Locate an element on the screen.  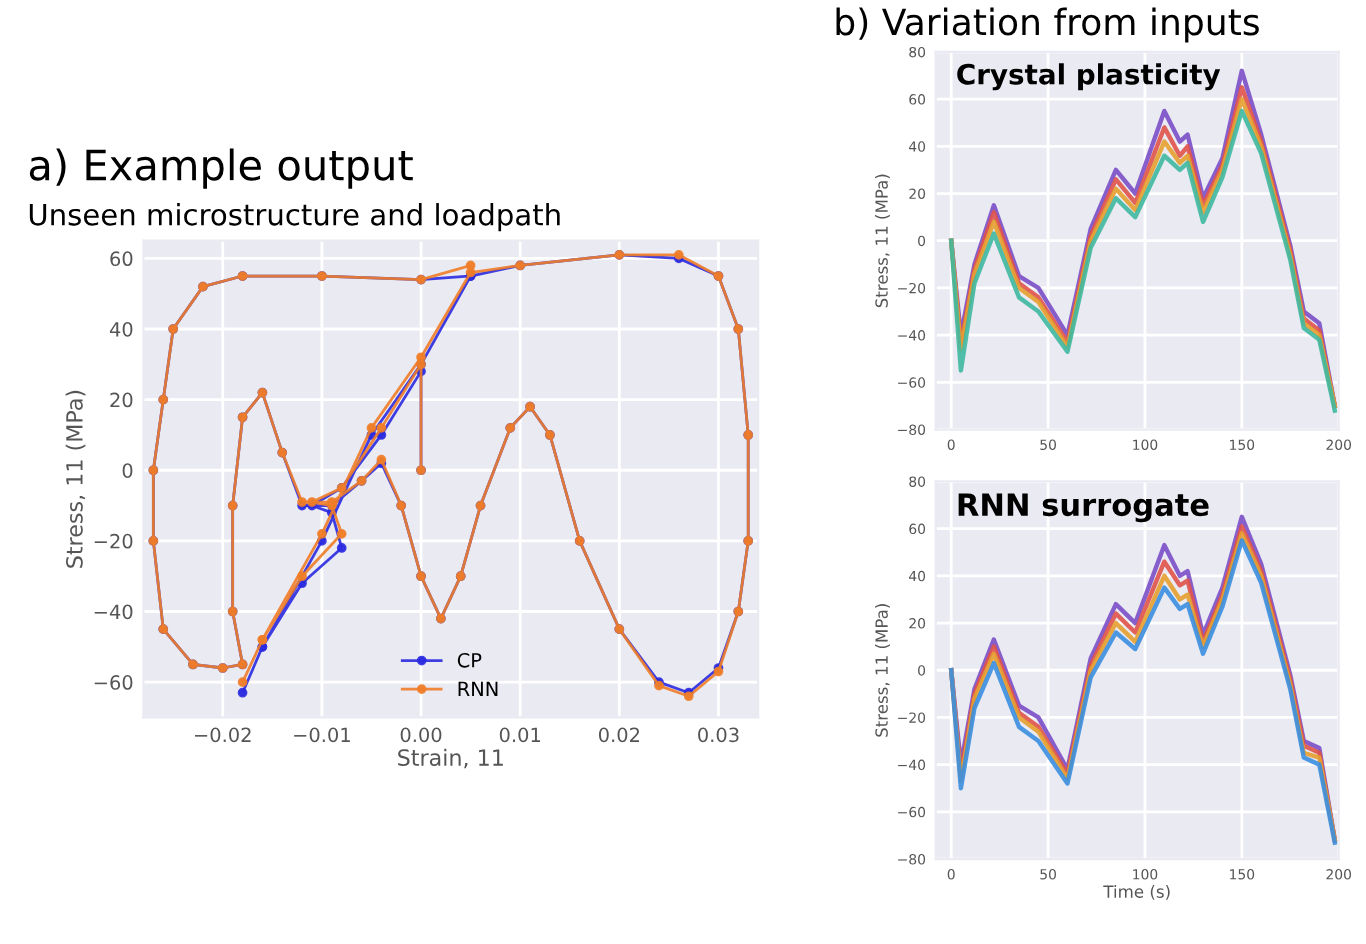
chart-subtitle: Crystal plasticity is located at coordinates (1089, 77).